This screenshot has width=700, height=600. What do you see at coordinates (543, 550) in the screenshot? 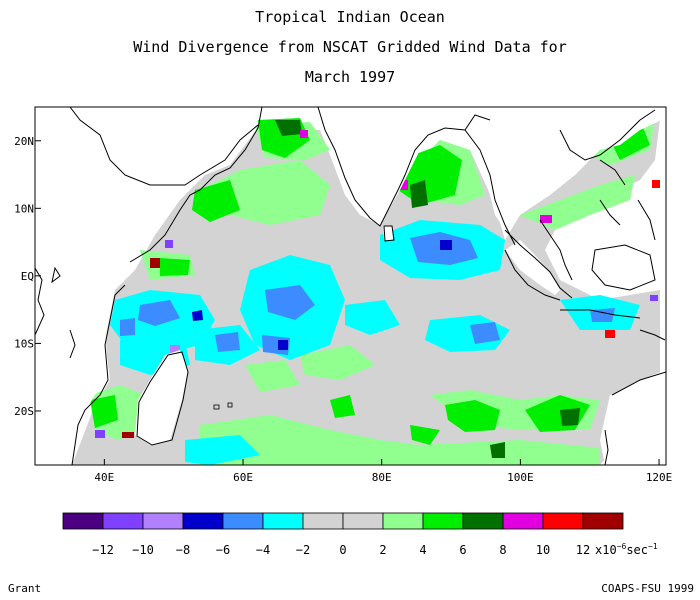
I see `colorbar-label: 10` at bounding box center [543, 550].